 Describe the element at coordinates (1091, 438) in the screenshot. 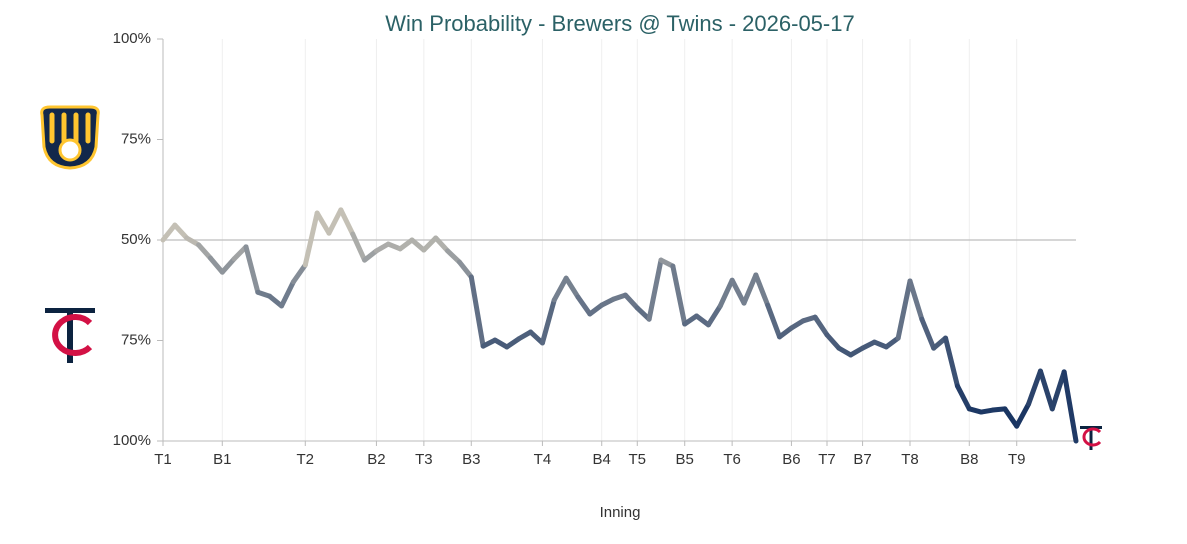

I see `twins-logo-small` at that location.